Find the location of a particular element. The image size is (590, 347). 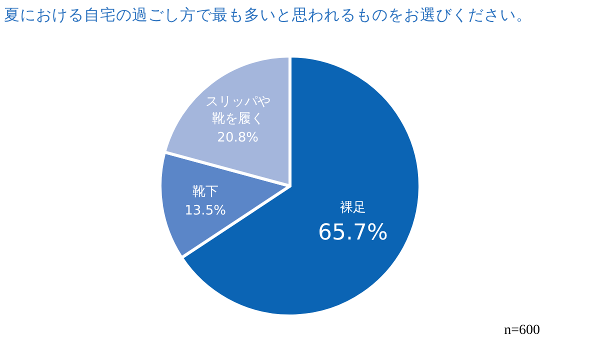

data-label: 65.7% is located at coordinates (353, 233).